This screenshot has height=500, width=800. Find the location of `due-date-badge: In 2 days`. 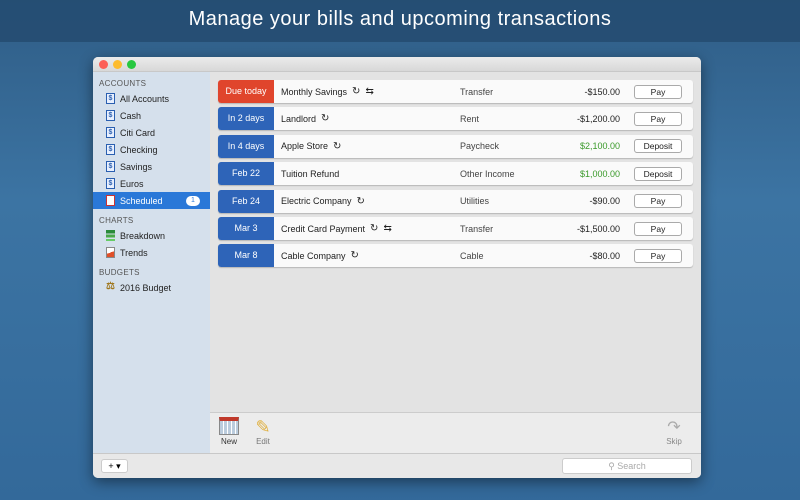

due-date-badge: In 2 days is located at coordinates (246, 119).